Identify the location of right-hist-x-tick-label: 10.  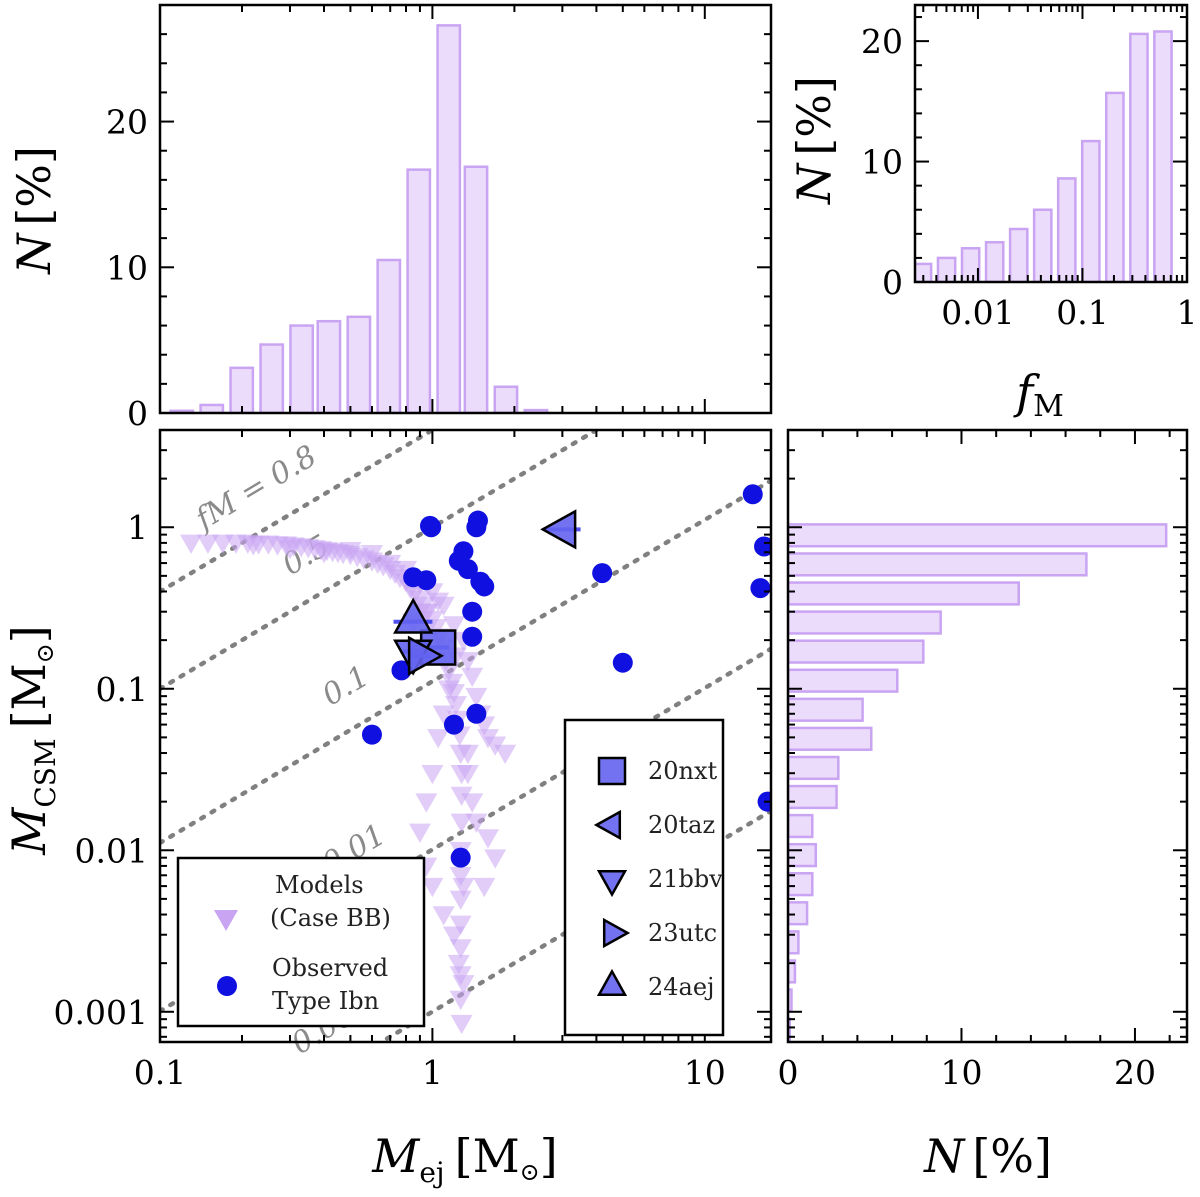
(961, 1072).